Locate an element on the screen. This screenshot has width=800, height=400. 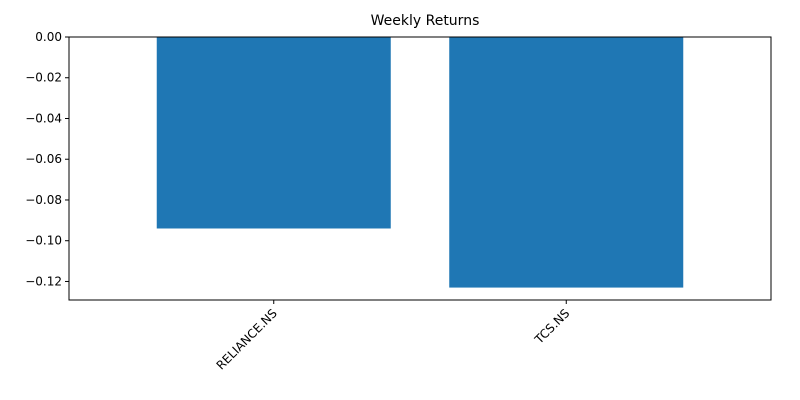
bar-reliance-ns is located at coordinates (273, 133).